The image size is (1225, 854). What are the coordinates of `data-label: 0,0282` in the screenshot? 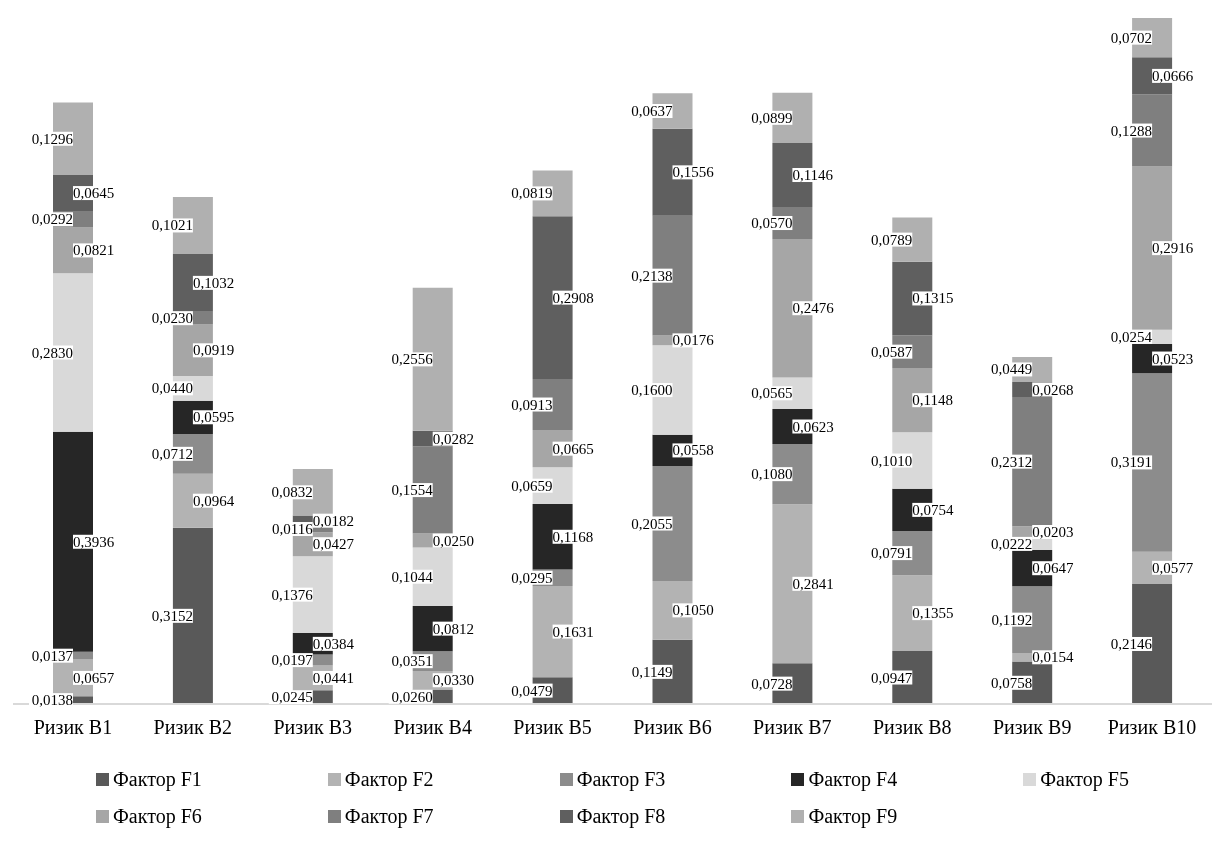 It's located at (453, 438).